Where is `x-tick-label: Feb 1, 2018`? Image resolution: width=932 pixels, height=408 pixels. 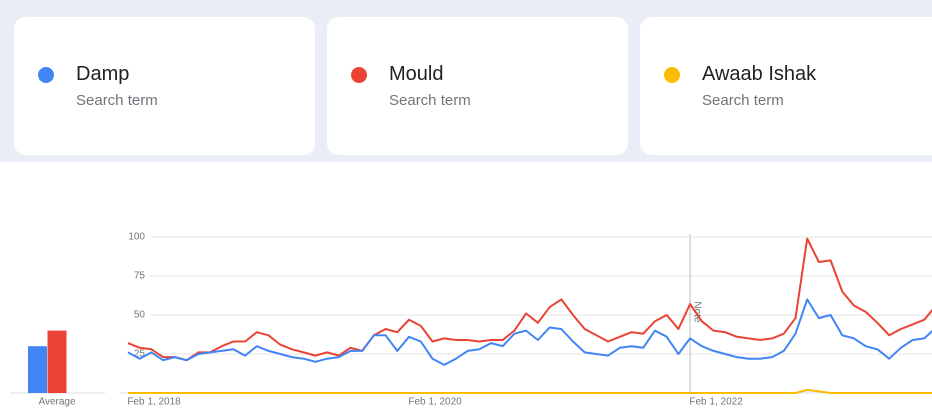 x-tick-label: Feb 1, 2018 is located at coordinates (154, 402).